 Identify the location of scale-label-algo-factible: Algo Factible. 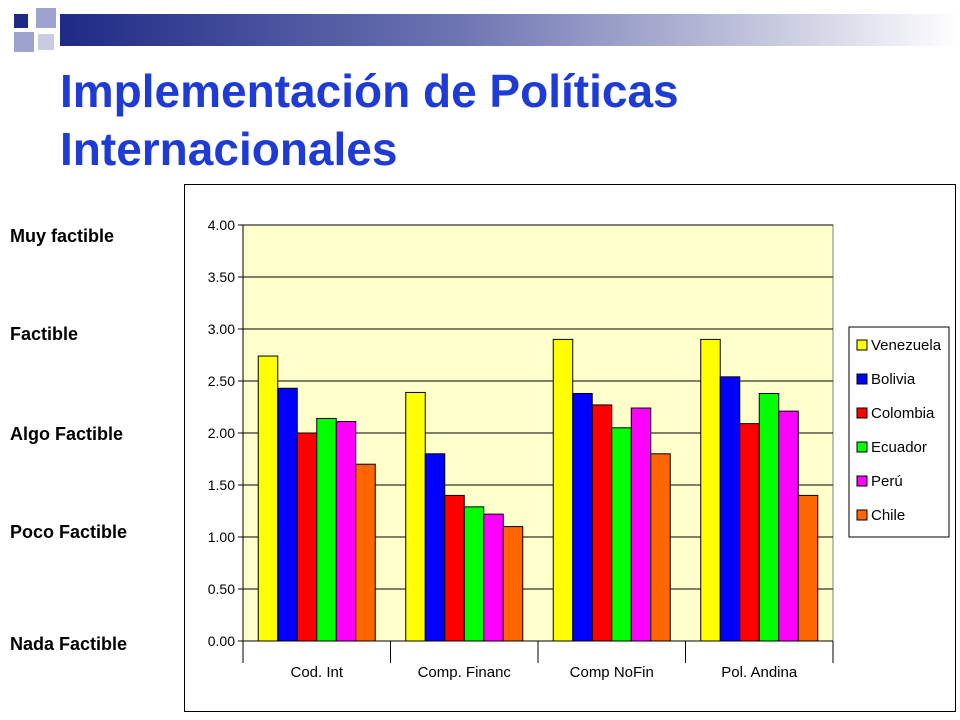
(67, 434).